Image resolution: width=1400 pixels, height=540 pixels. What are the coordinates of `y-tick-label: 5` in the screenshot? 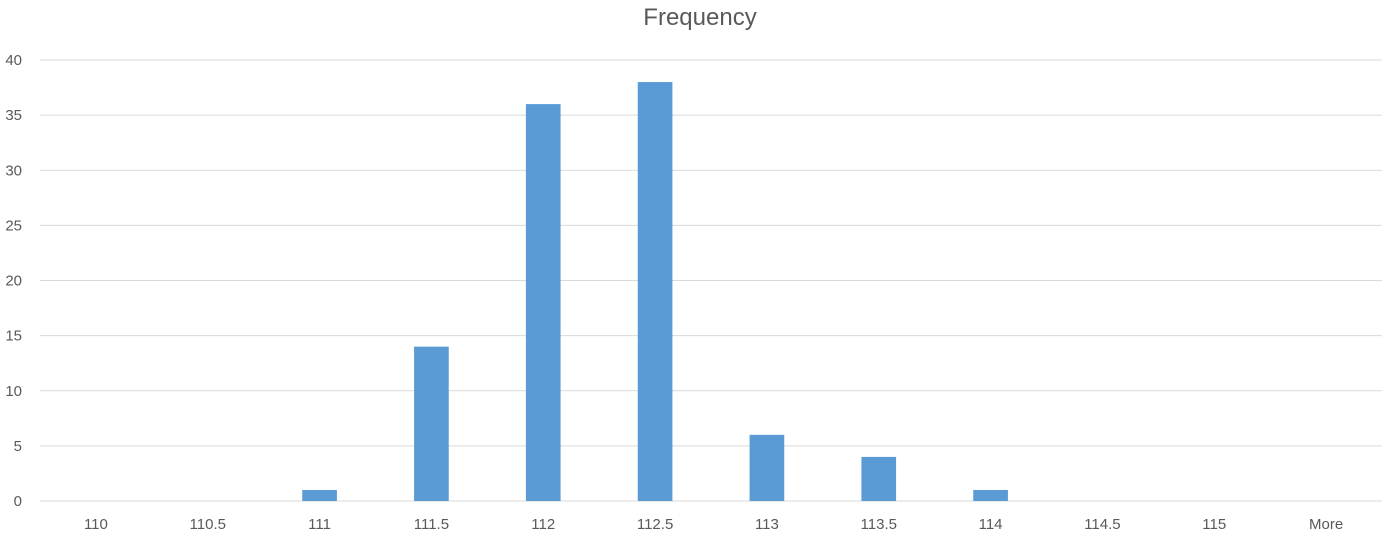 It's located at (18, 446).